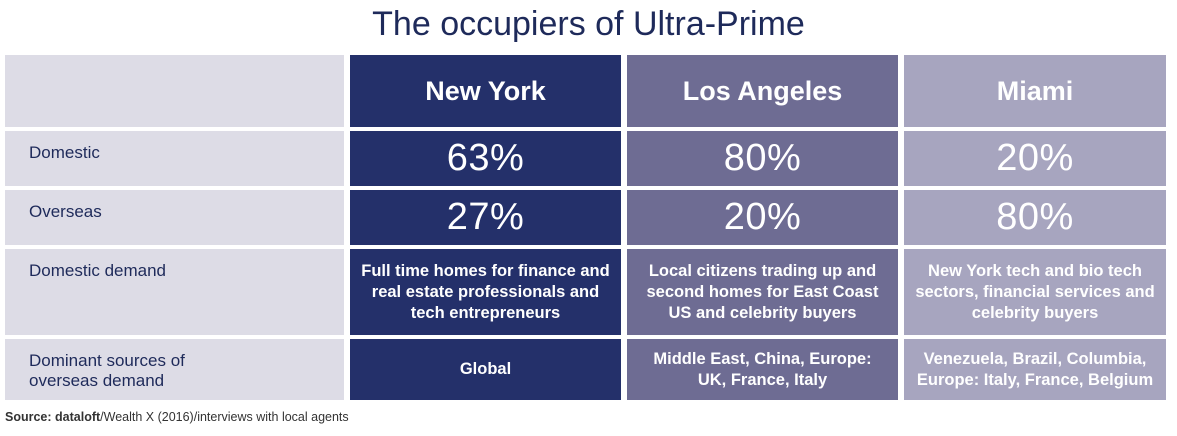 The width and height of the screenshot is (1177, 436). I want to click on column-header-new-york: New York, so click(485, 91).